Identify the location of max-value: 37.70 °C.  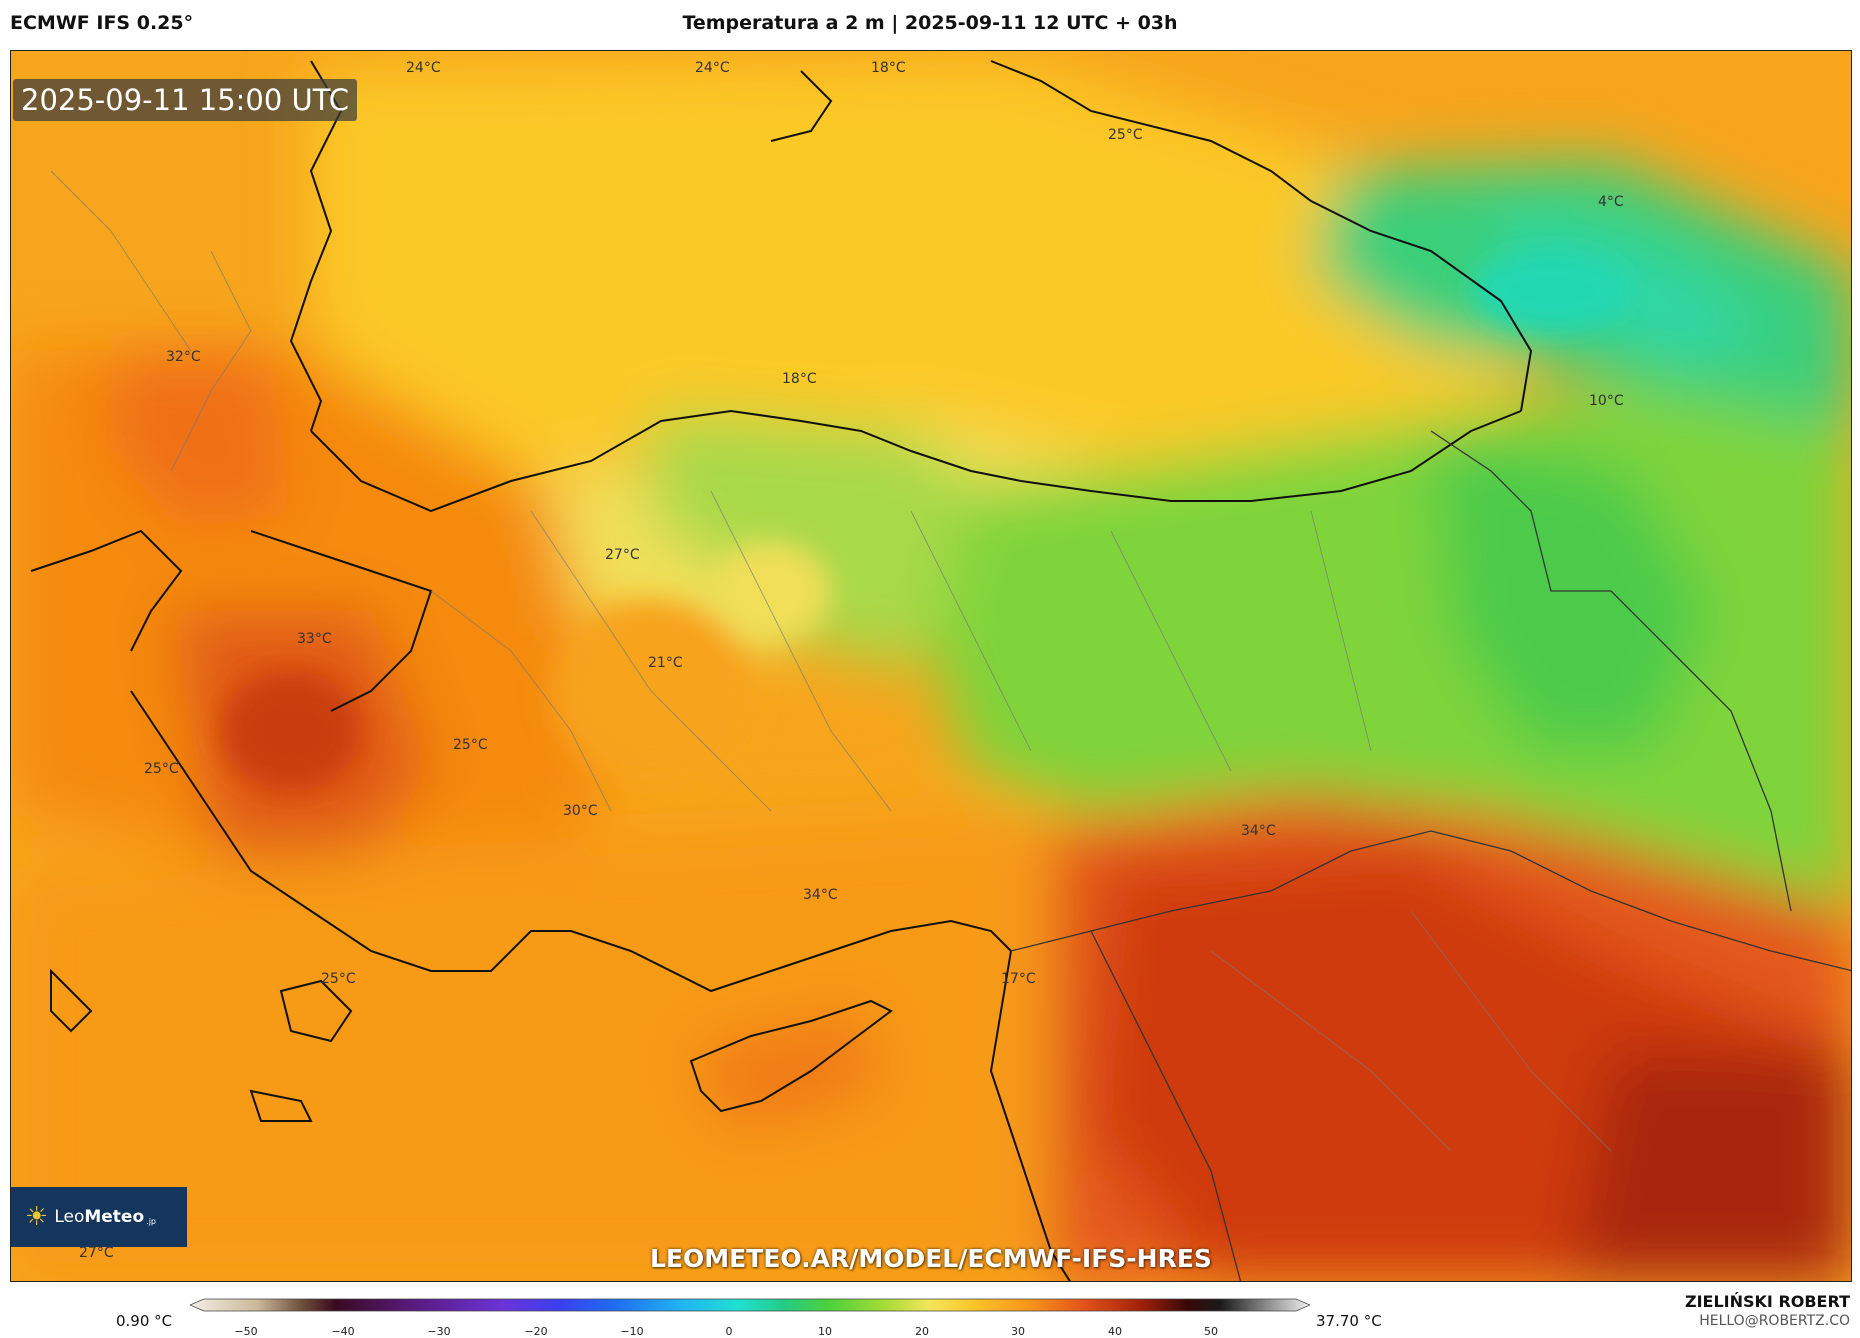
(1349, 1321).